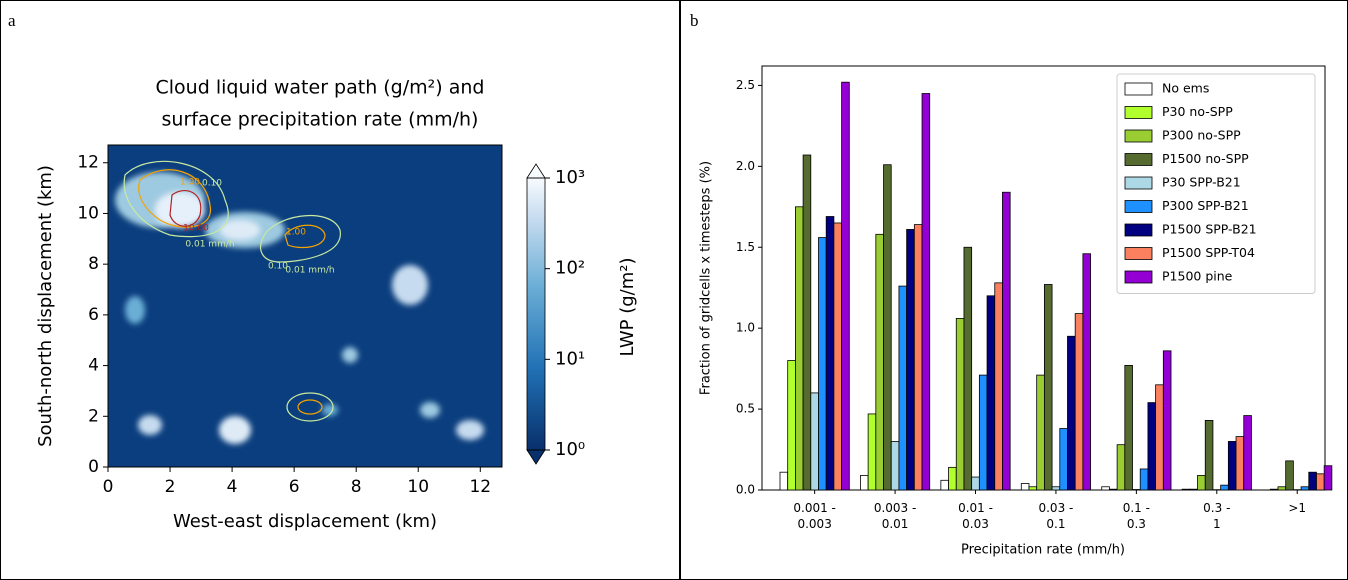 This screenshot has width=1348, height=580. I want to click on x-tick-line: 0.1, so click(1055, 524).